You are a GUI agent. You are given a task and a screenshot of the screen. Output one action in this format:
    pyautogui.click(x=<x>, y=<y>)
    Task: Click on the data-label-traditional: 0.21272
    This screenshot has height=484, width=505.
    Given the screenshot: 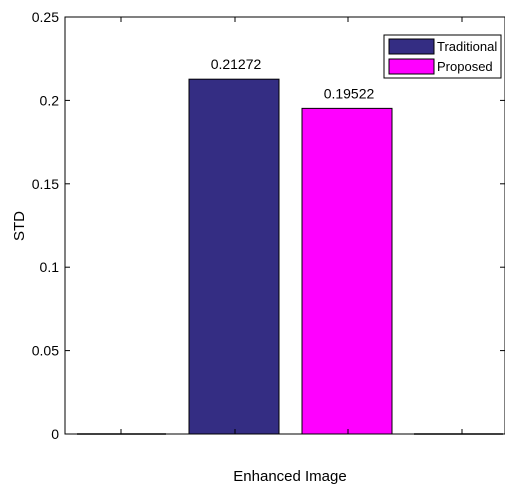 What is the action you would take?
    pyautogui.click(x=236, y=64)
    